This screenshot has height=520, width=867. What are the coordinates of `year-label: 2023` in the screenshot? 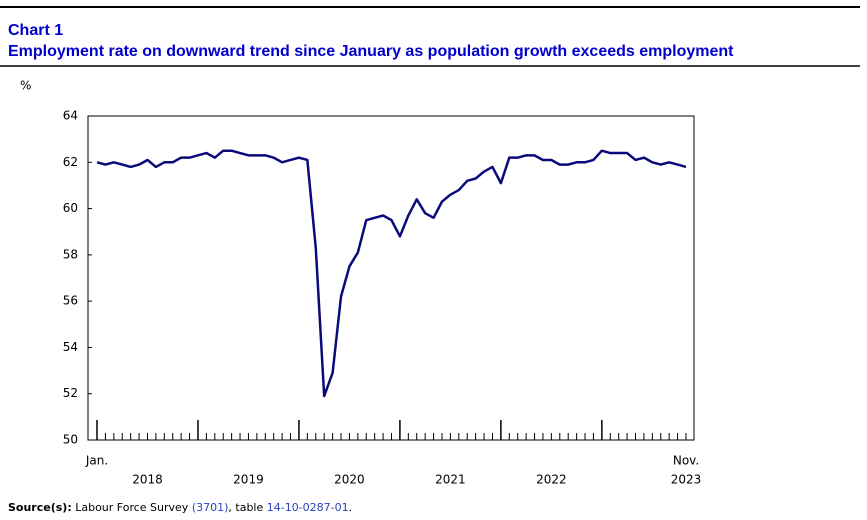 It's located at (686, 480).